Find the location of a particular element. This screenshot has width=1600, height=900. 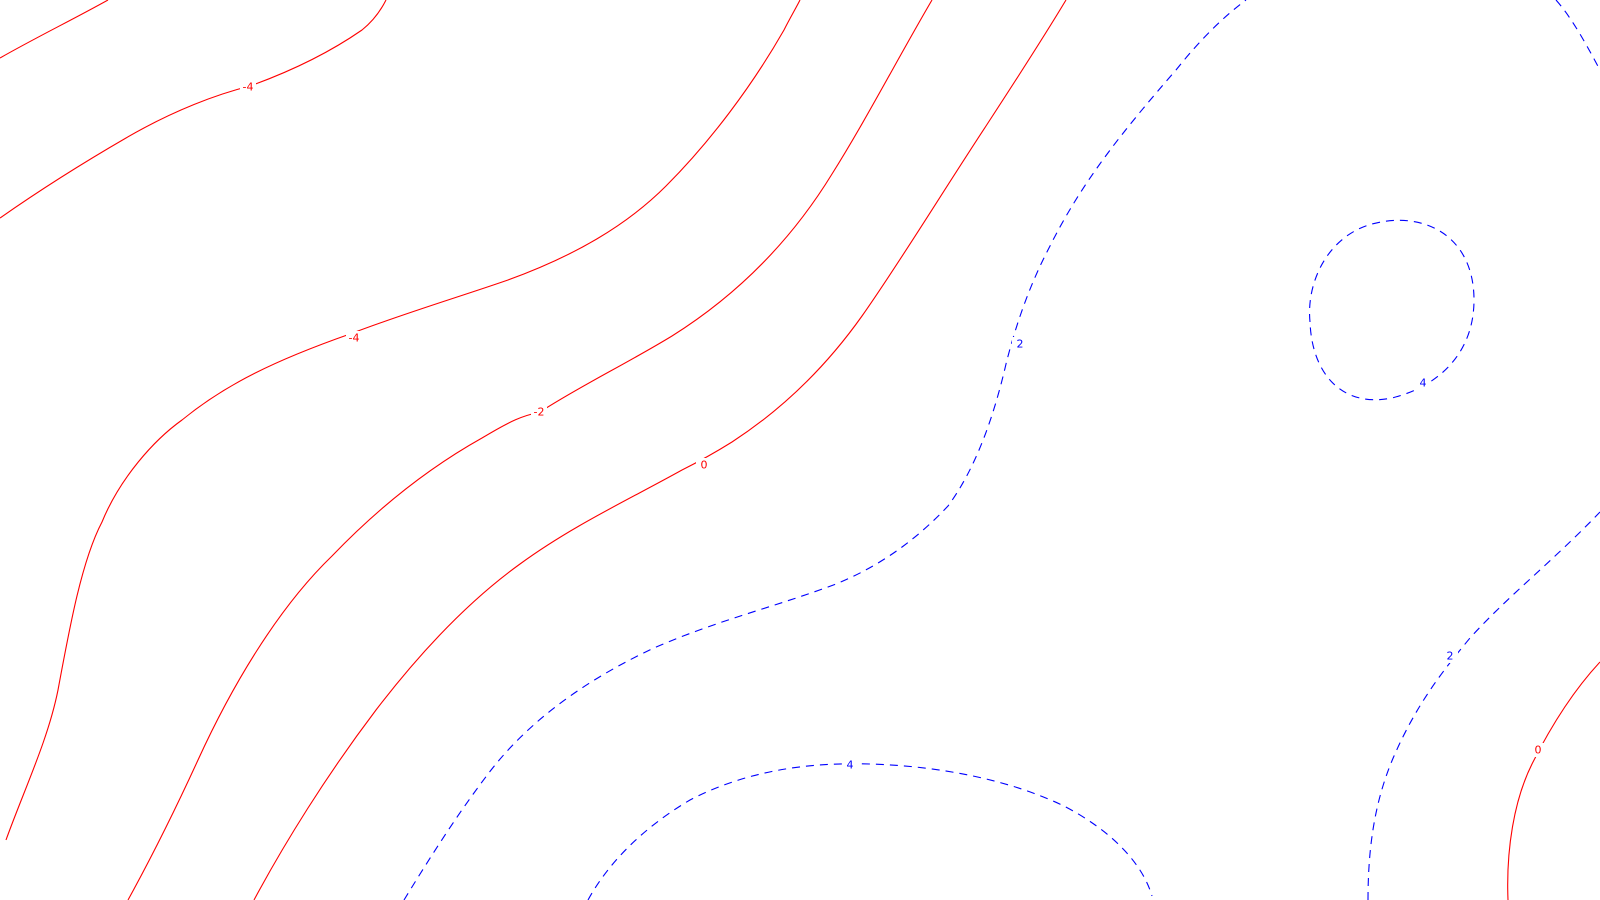

contour-line-top-right-edge is located at coordinates (1577, 35).